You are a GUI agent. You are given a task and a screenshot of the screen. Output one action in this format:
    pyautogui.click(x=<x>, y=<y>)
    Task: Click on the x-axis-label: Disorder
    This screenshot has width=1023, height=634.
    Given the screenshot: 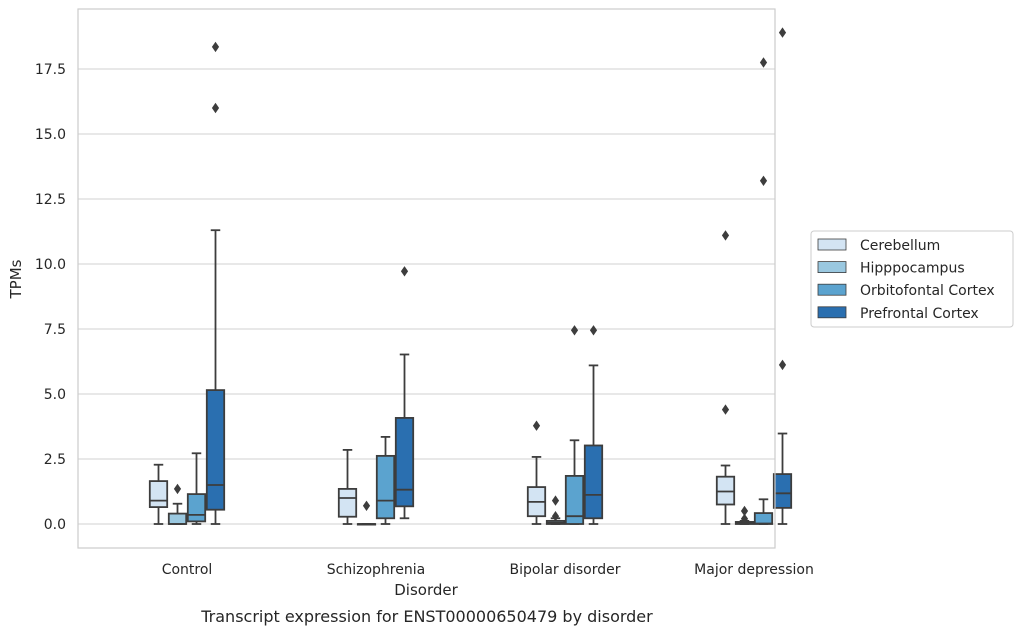 What is the action you would take?
    pyautogui.click(x=426, y=590)
    